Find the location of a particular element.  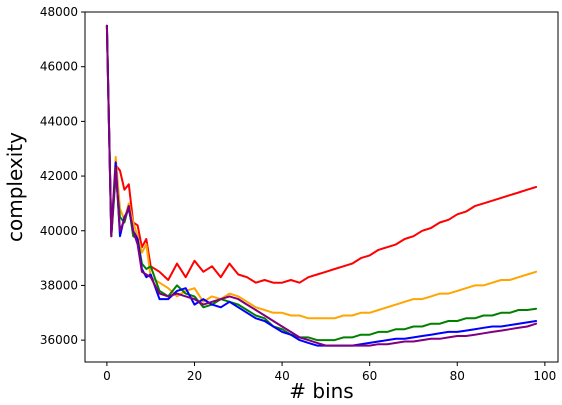

y-tick-label: 46000 is located at coordinates (59, 67).